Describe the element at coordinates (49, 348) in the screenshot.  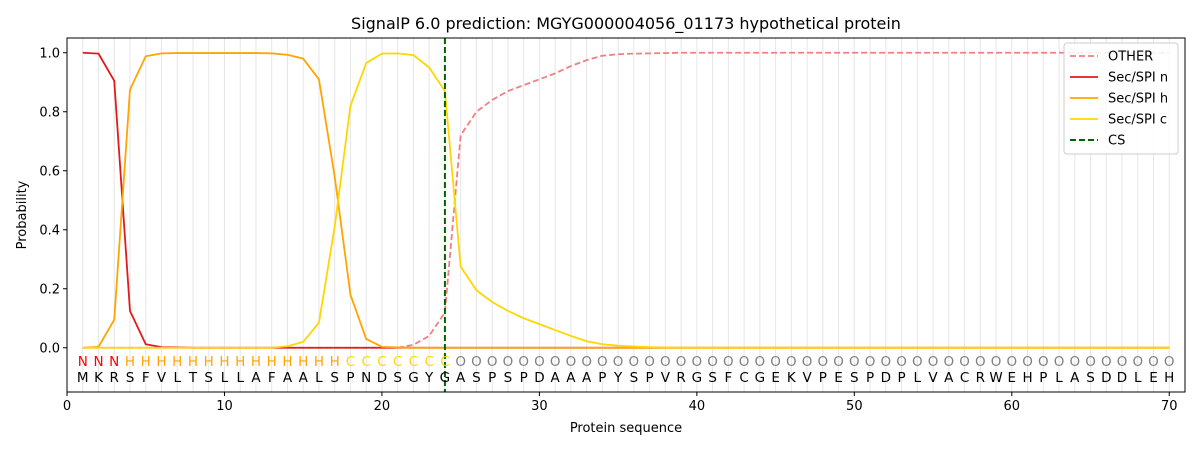
I see `y-tick-label: 0.0` at that location.